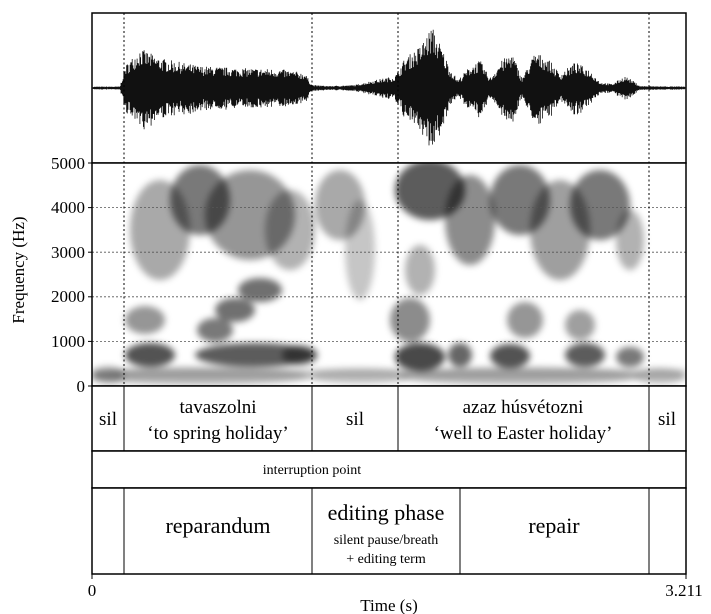 The width and height of the screenshot is (711, 614). Describe the element at coordinates (386, 512) in the screenshot. I see `phase-label: editing phase` at that location.